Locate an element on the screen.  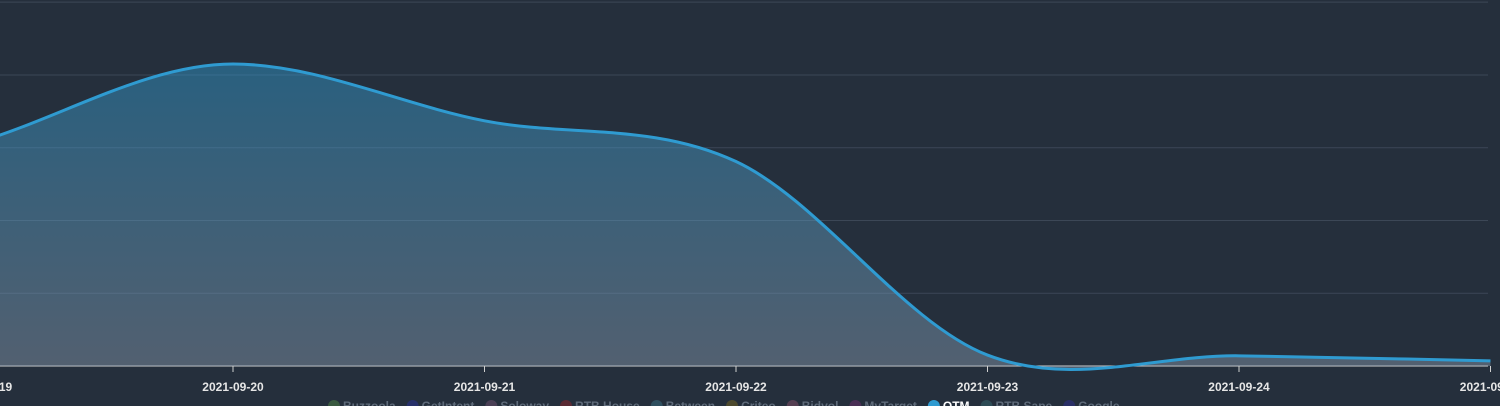
x-tick-label: 2021-09-23 is located at coordinates (988, 387).